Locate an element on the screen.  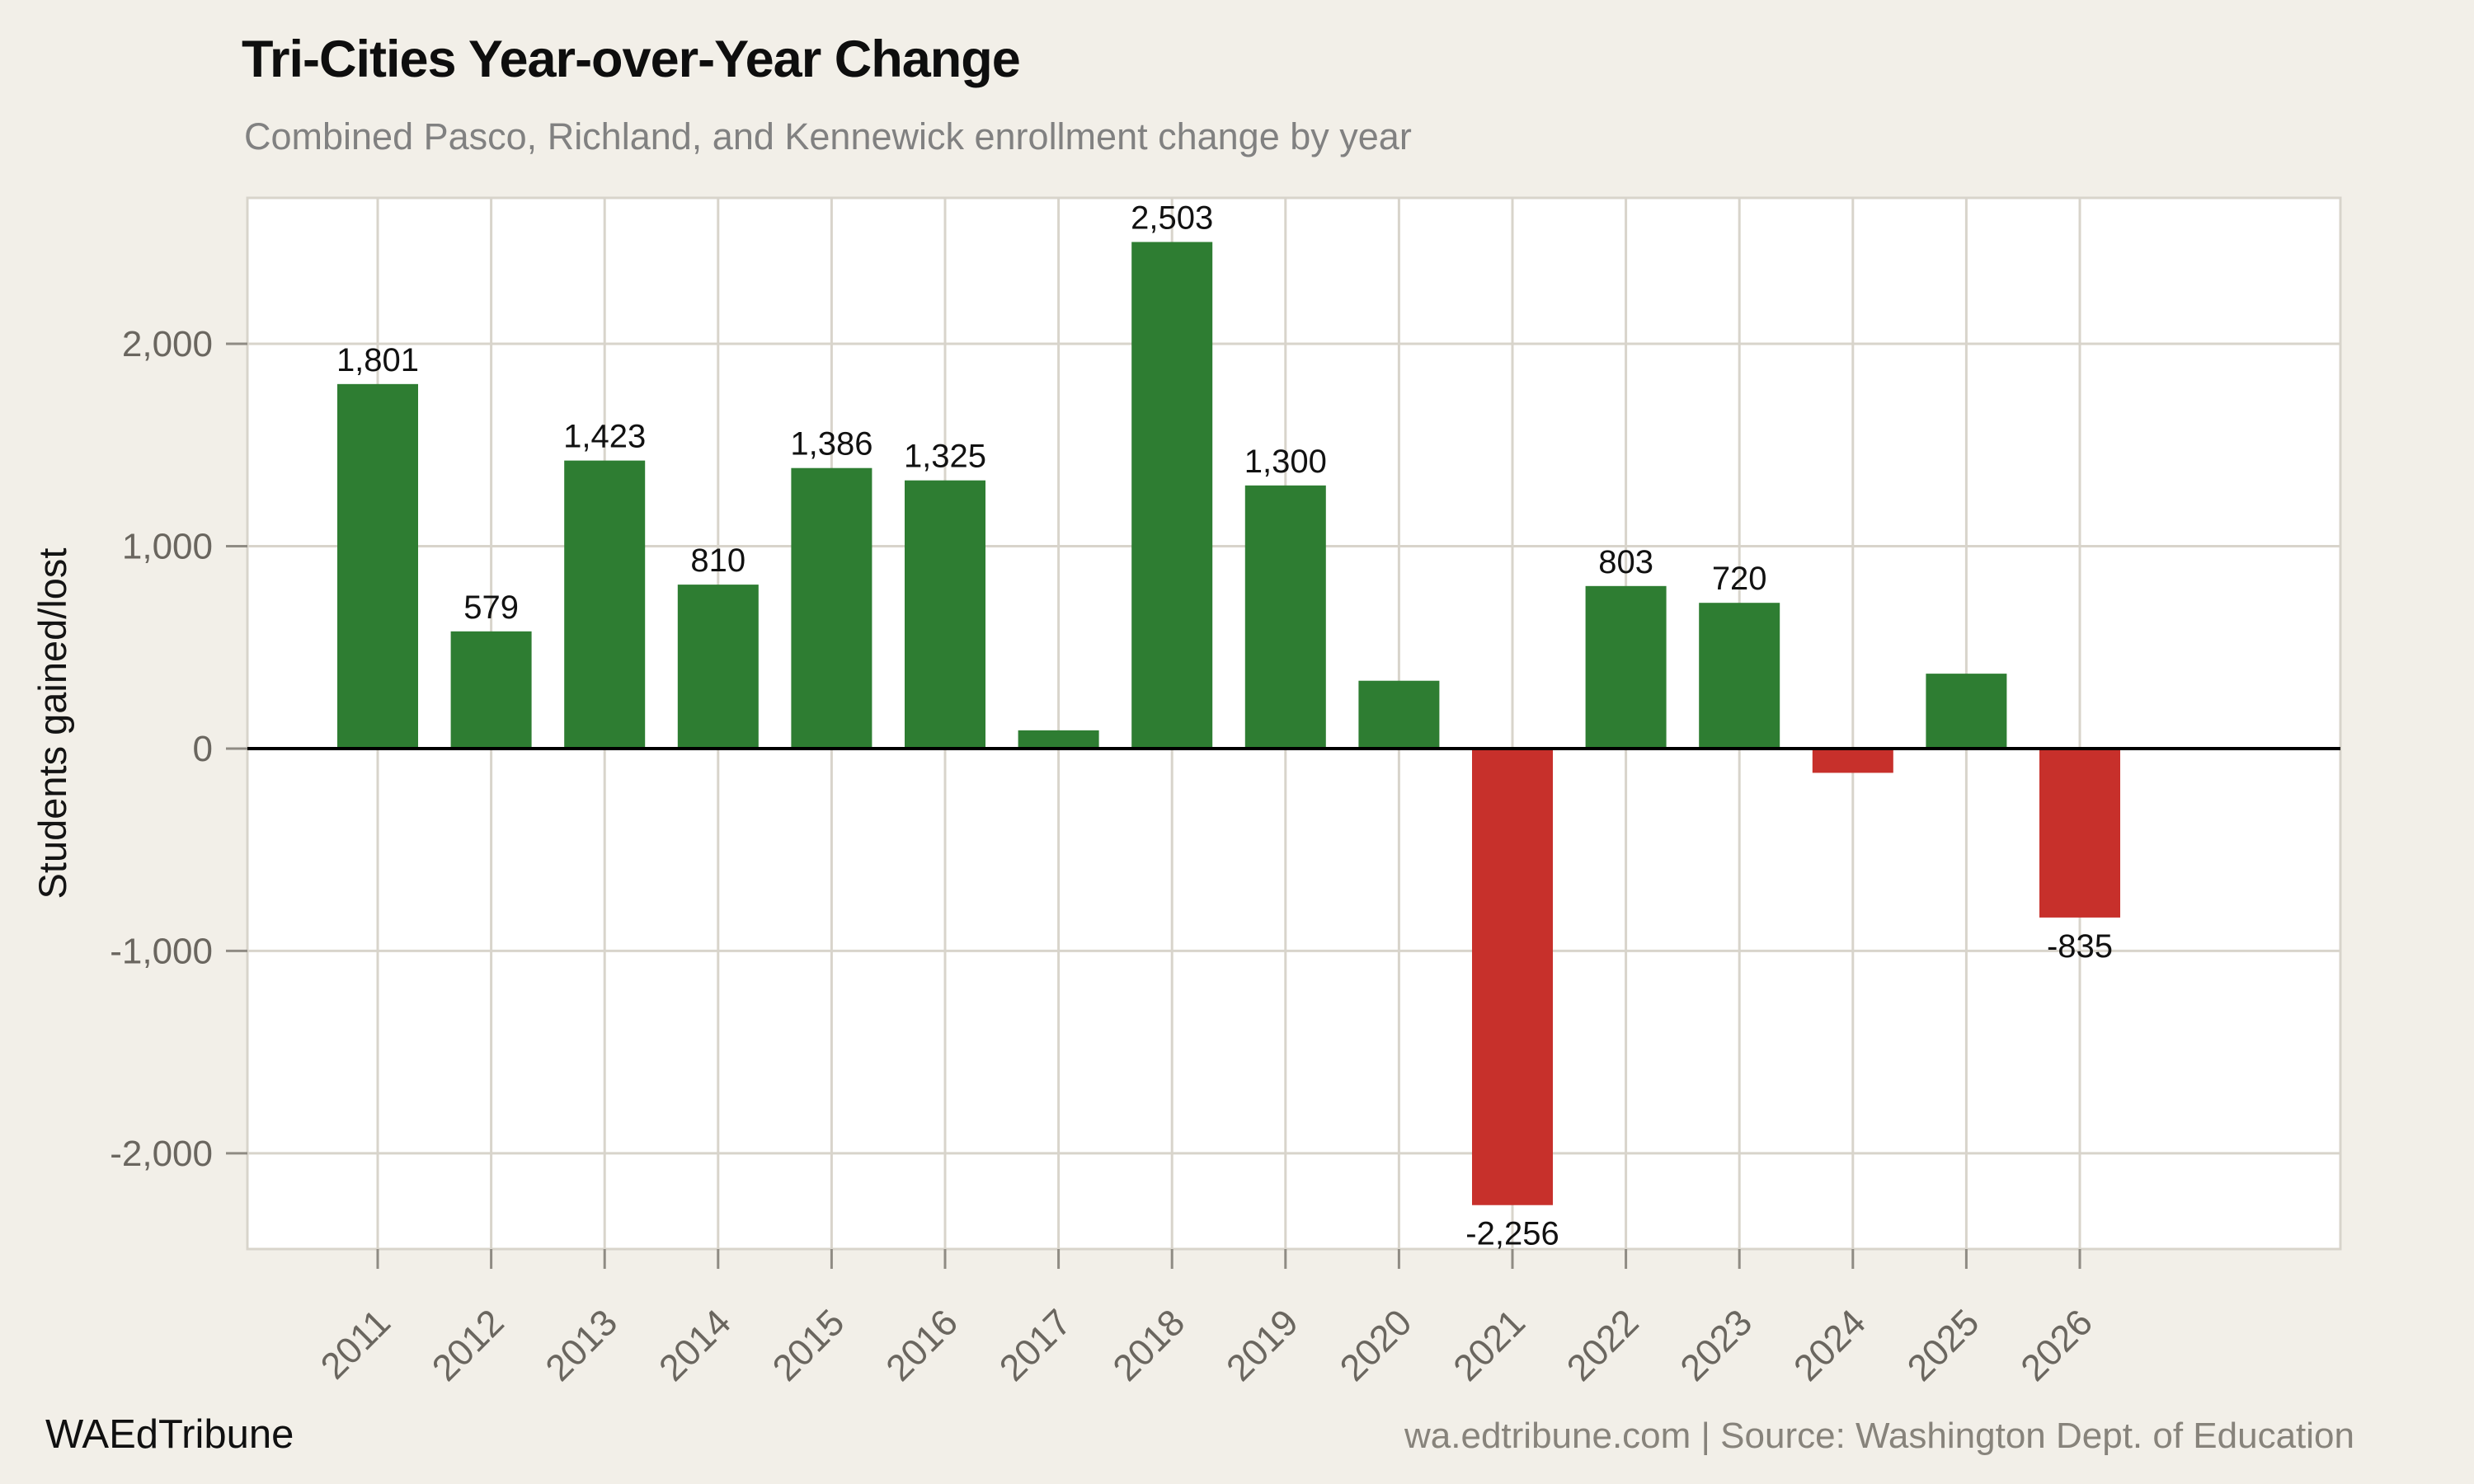
bar-2023 is located at coordinates (1739, 676).